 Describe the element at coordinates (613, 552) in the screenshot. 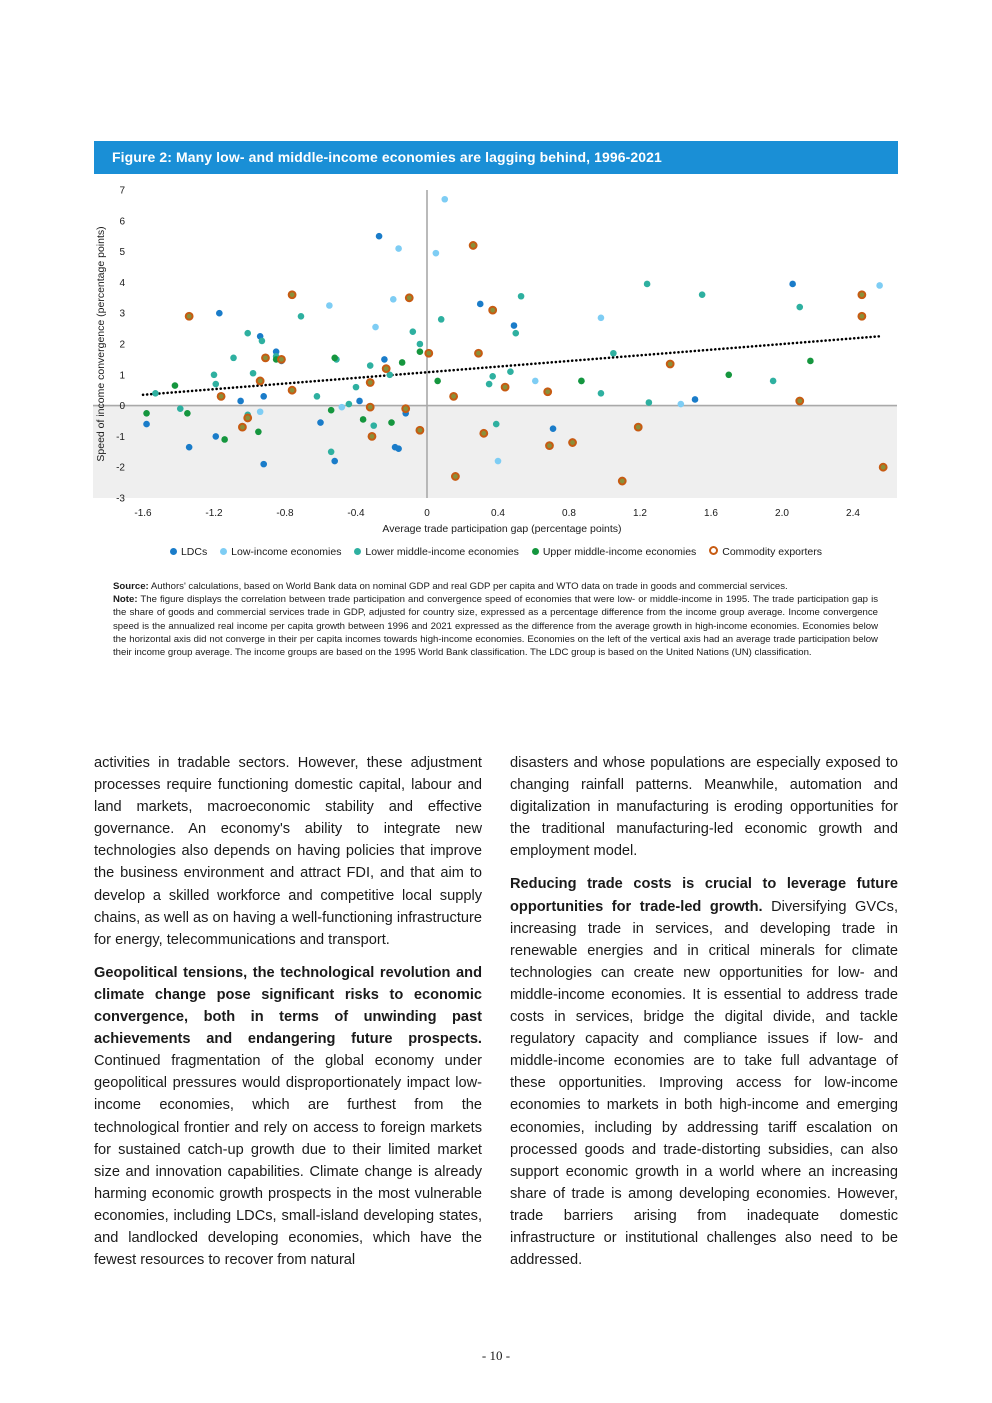

I see `legend-item-upper-middle-income: Upper middle-income economies` at that location.